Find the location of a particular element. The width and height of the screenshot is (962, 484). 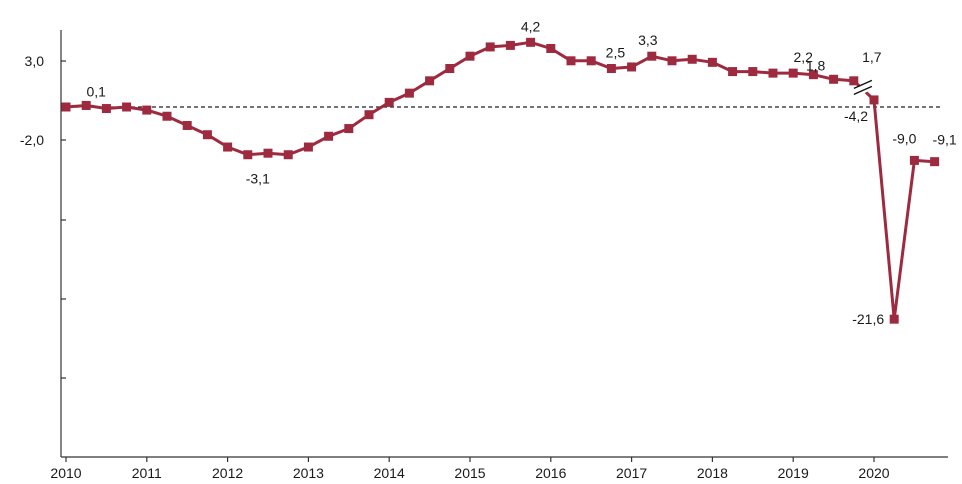

x-tick-label: 2020 is located at coordinates (873, 473).